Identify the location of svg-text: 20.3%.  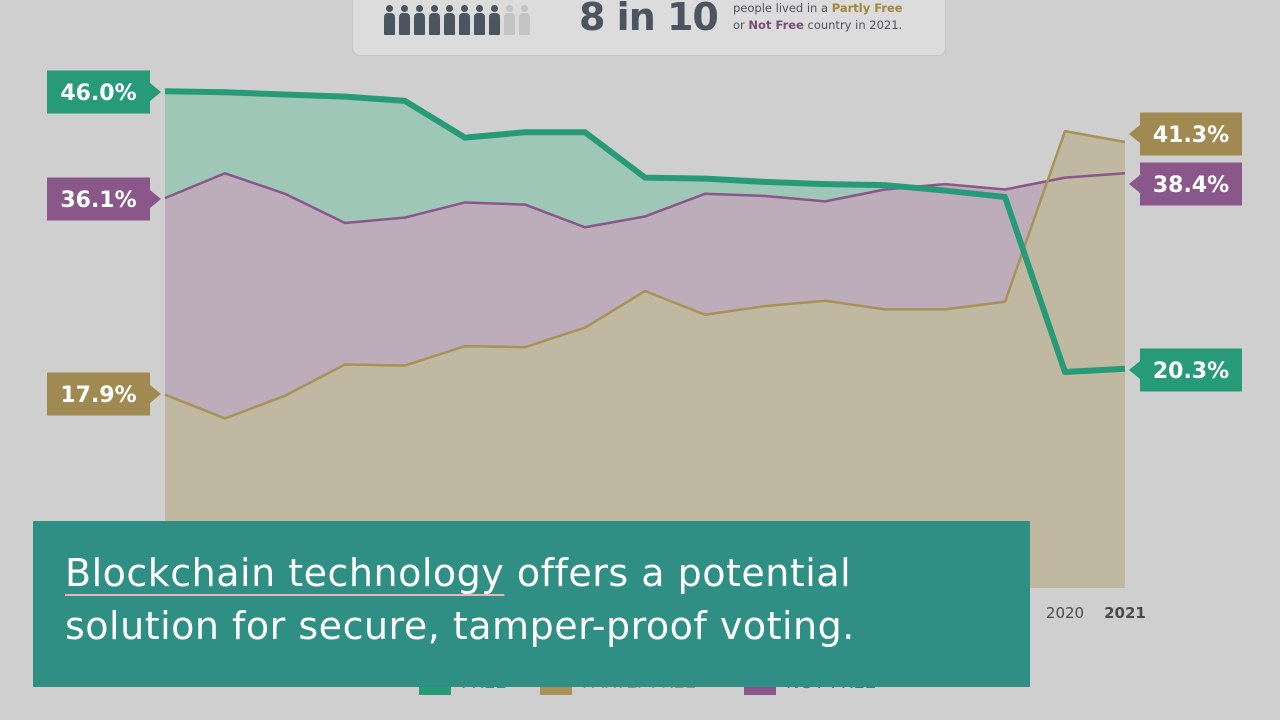
(1191, 371).